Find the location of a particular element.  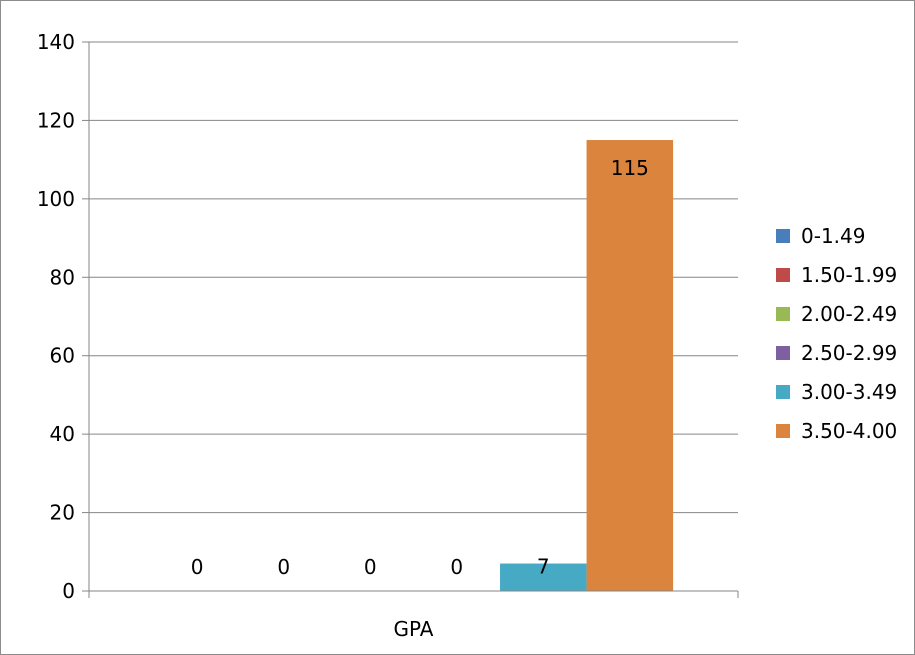

legend-label: 1.50-1.99 is located at coordinates (849, 275).